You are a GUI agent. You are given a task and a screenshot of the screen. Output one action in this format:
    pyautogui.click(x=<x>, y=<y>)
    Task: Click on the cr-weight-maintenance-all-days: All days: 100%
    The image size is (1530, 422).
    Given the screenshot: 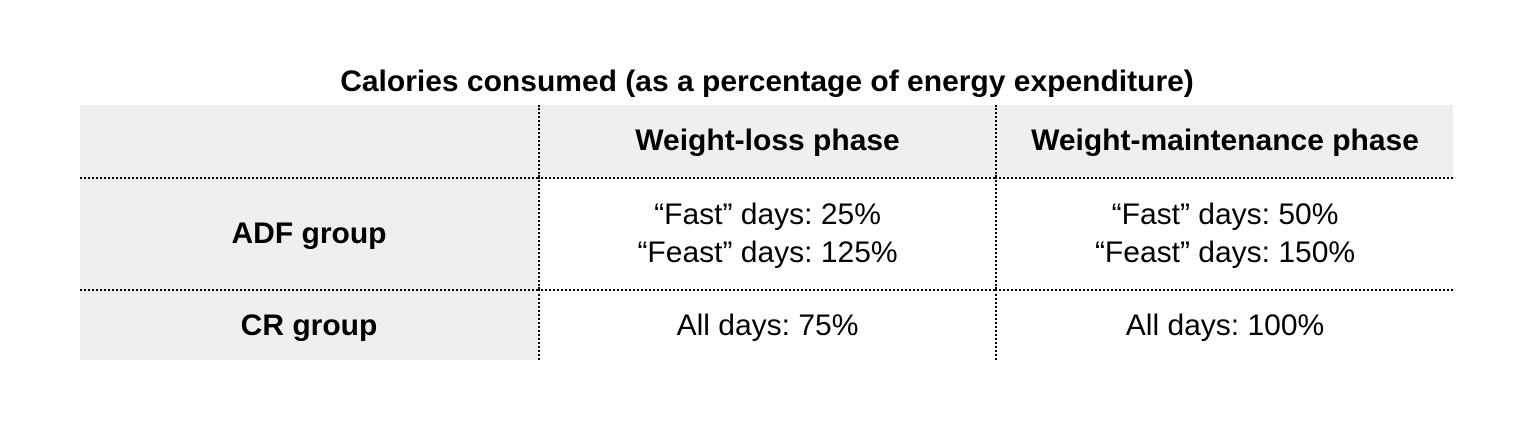 What is the action you would take?
    pyautogui.click(x=1225, y=325)
    